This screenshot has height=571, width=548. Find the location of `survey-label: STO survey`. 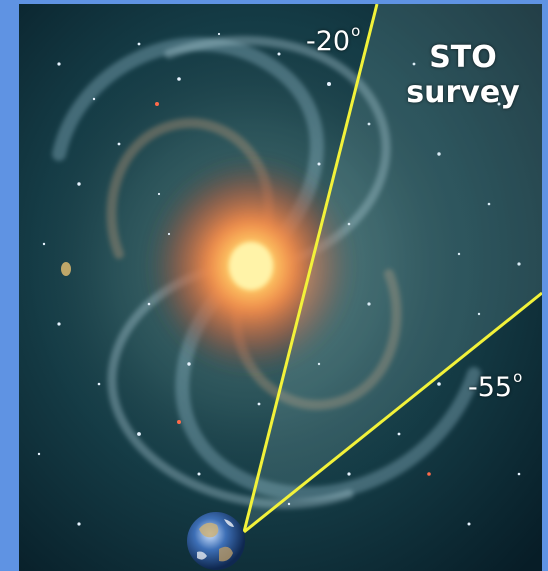

survey-label: STO survey is located at coordinates (463, 75).